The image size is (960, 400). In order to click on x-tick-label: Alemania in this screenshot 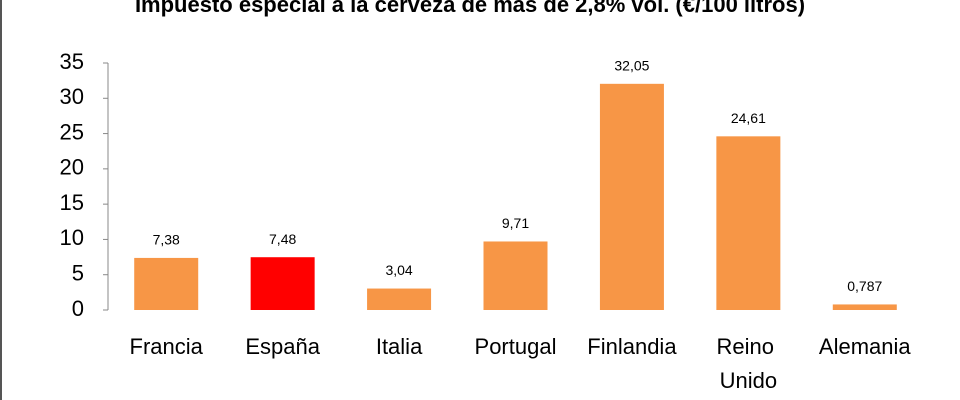, I will do `click(865, 346)`.